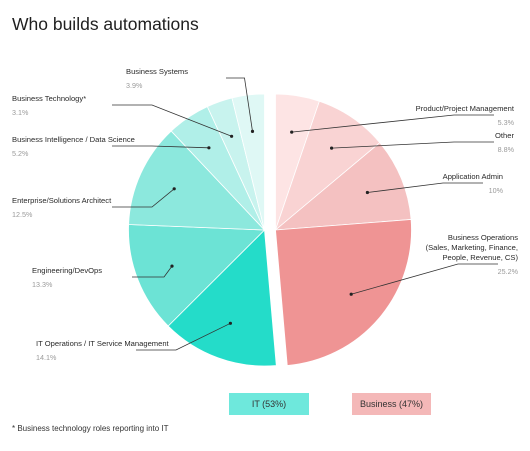  I want to click on leader-dot-business-intelligence-data-science, so click(209, 148).